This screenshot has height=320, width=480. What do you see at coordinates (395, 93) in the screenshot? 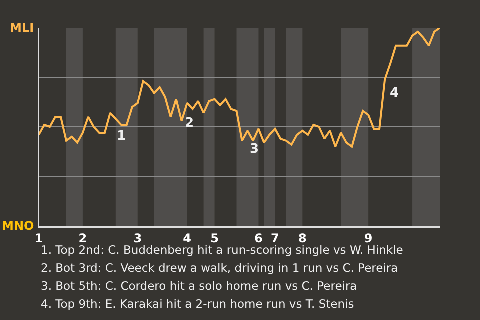
I see `annotation: 4` at bounding box center [395, 93].